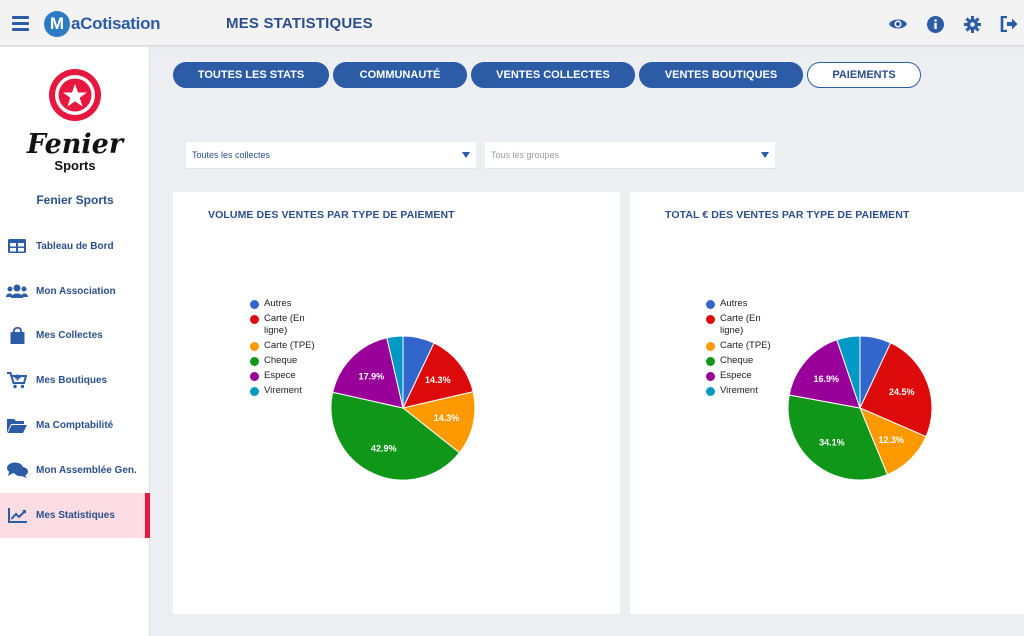 The width and height of the screenshot is (1024, 636). Describe the element at coordinates (721, 75) in the screenshot. I see `tab-ventes-boutiques: VENTES BOUTIQUES` at that location.